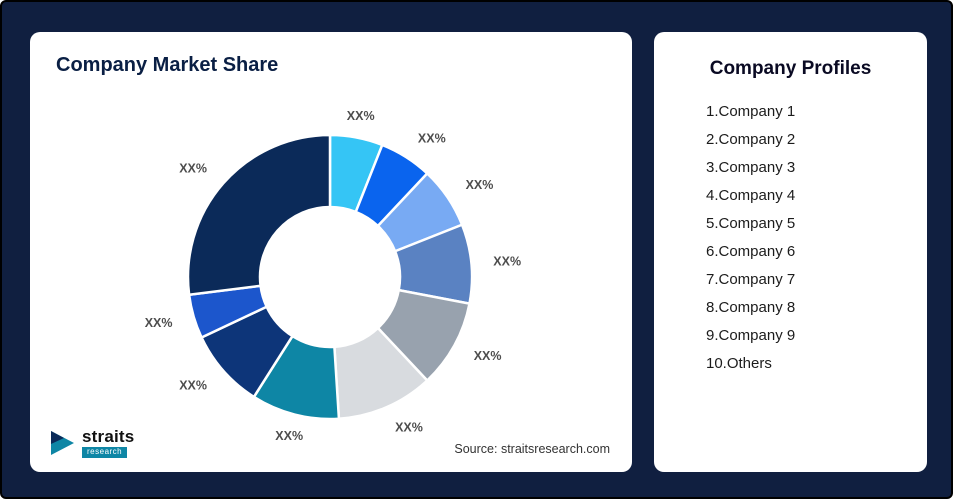  Describe the element at coordinates (507, 262) in the screenshot. I see `slice-label-4: XX%` at that location.